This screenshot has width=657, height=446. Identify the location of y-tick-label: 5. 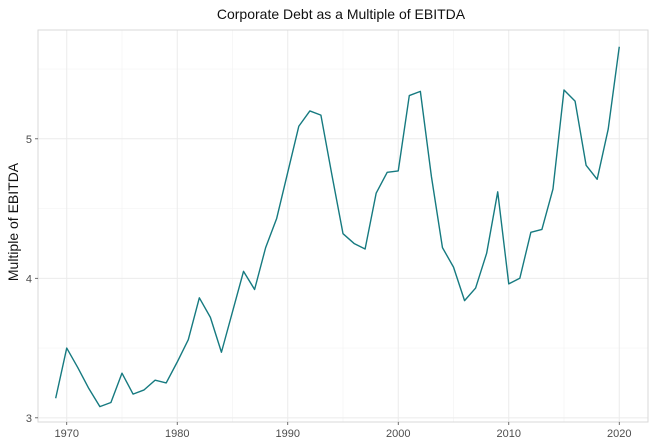
(29, 140).